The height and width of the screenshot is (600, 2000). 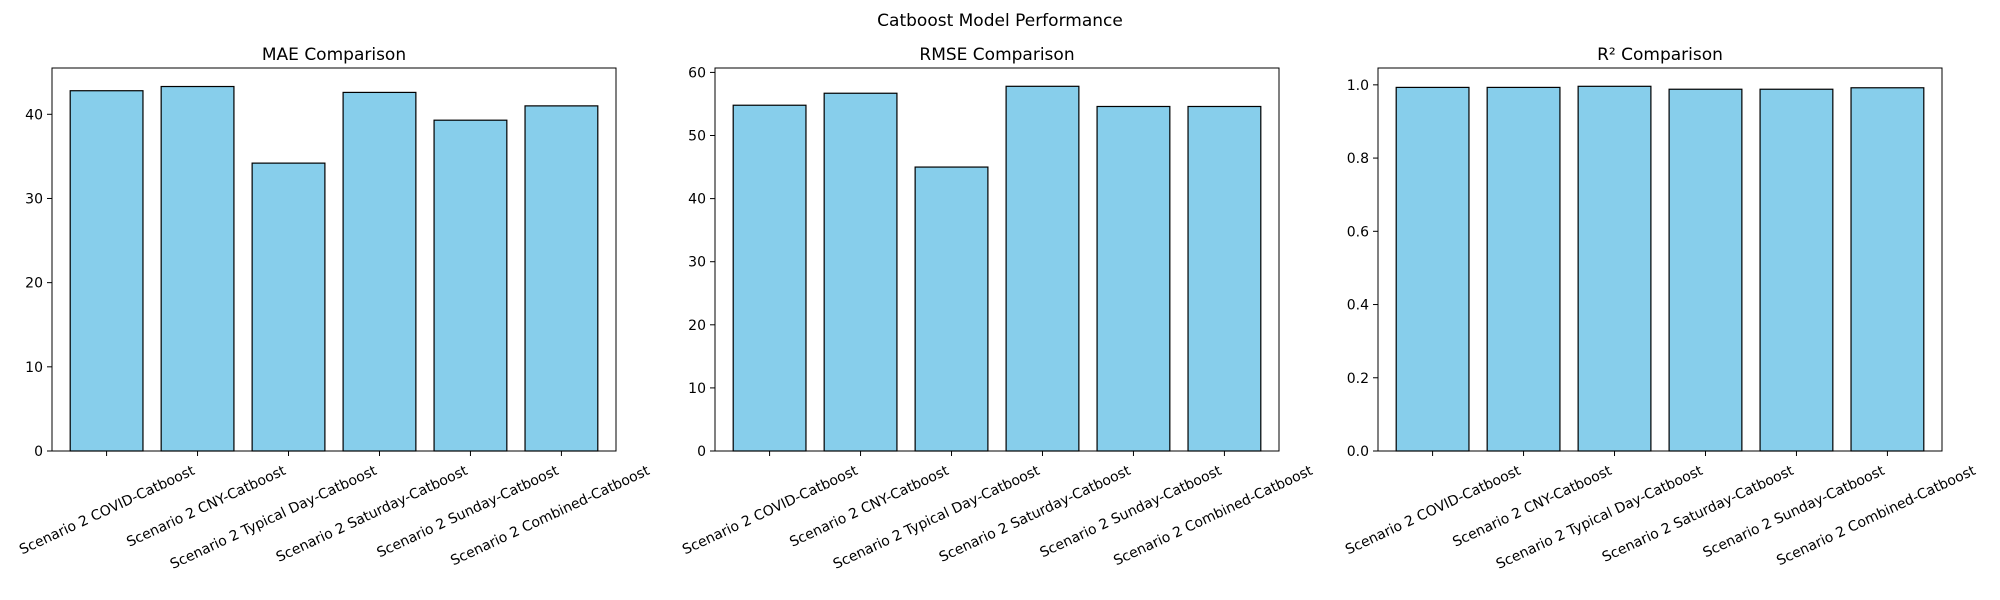 What do you see at coordinates (1358, 306) in the screenshot?
I see `y-tick-label: 0.4` at bounding box center [1358, 306].